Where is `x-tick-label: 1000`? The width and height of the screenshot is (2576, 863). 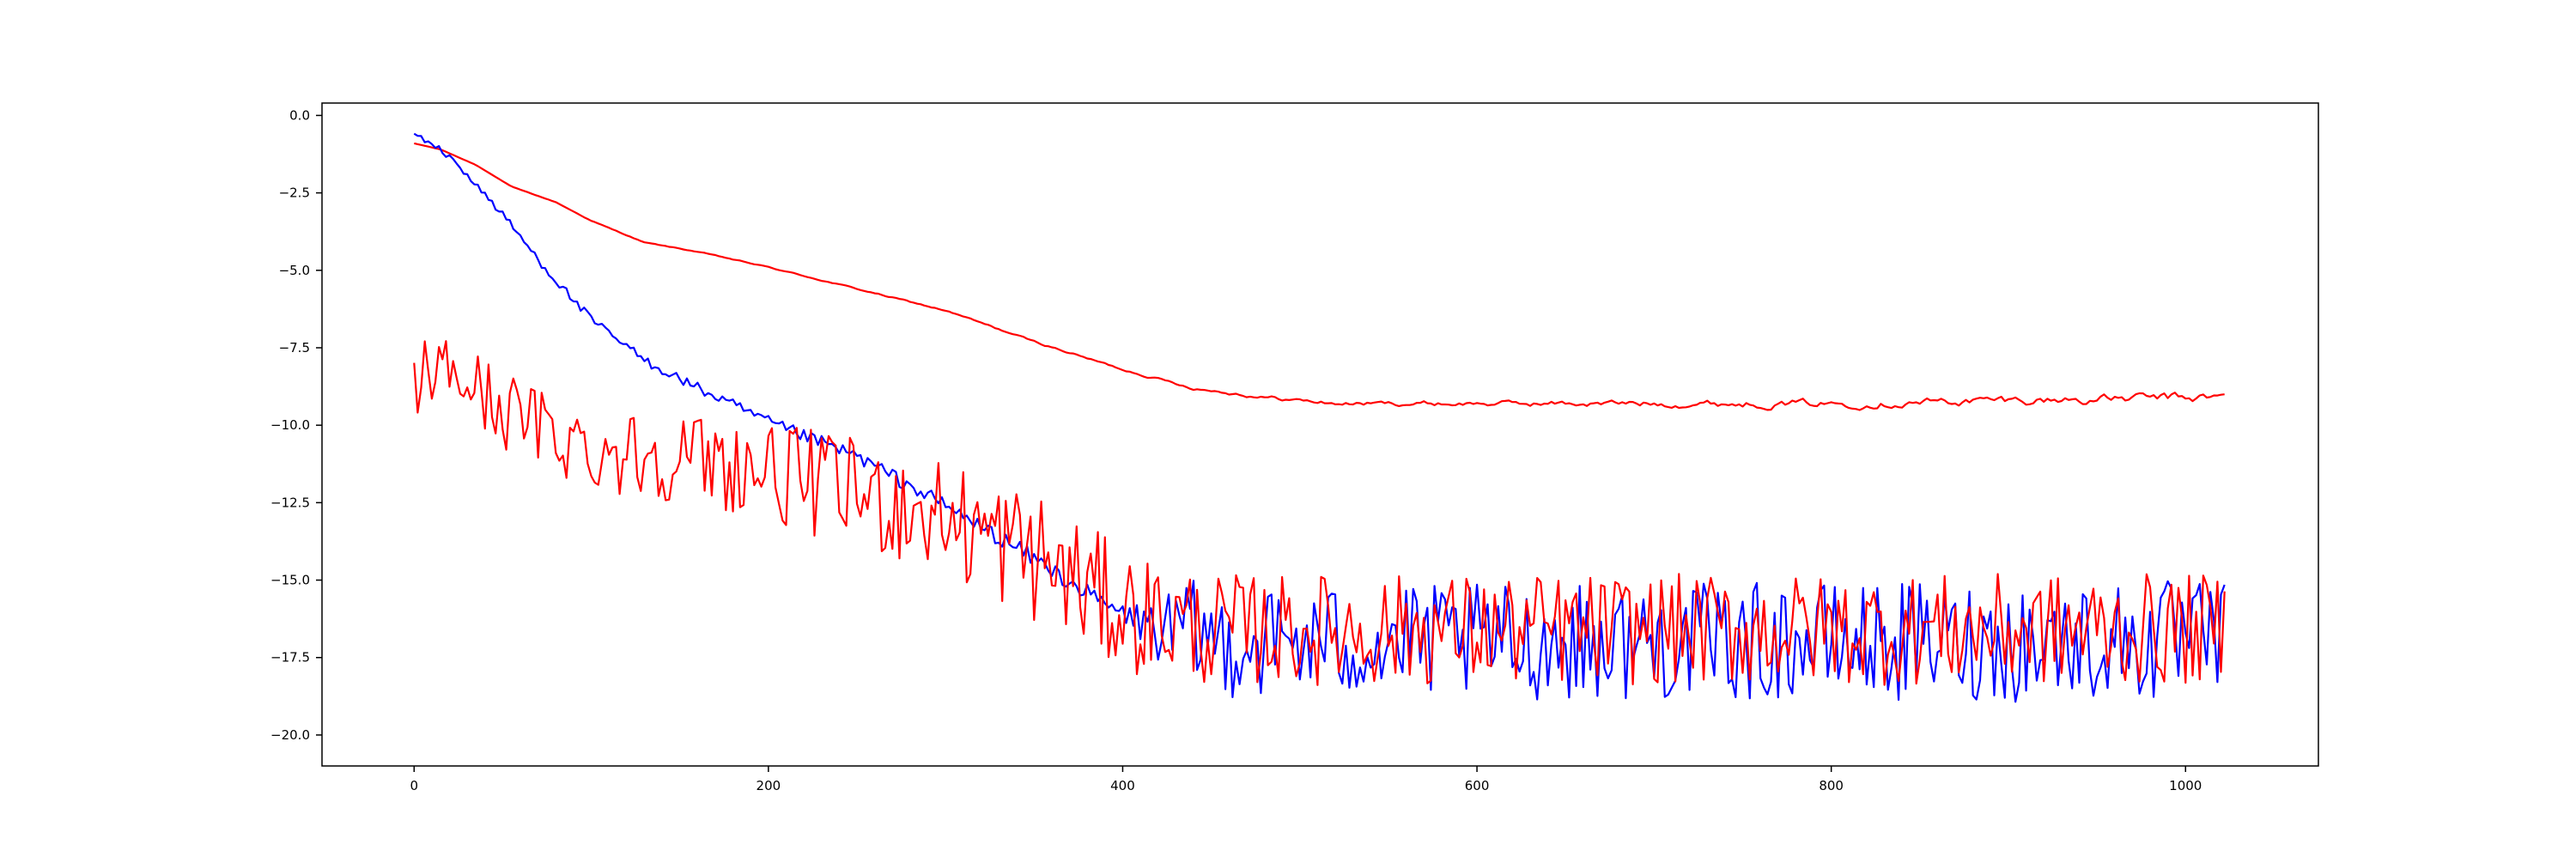
x-tick-label: 1000 is located at coordinates (2185, 786).